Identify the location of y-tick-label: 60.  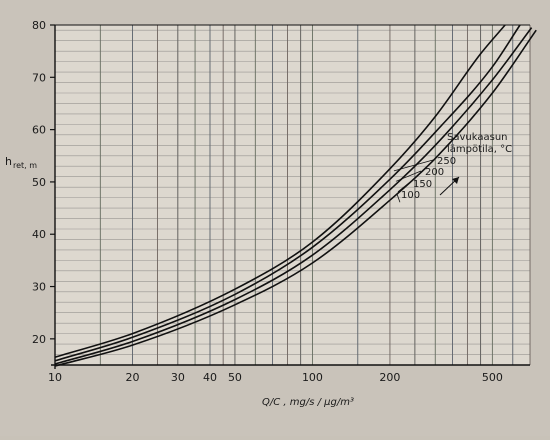
(39, 130).